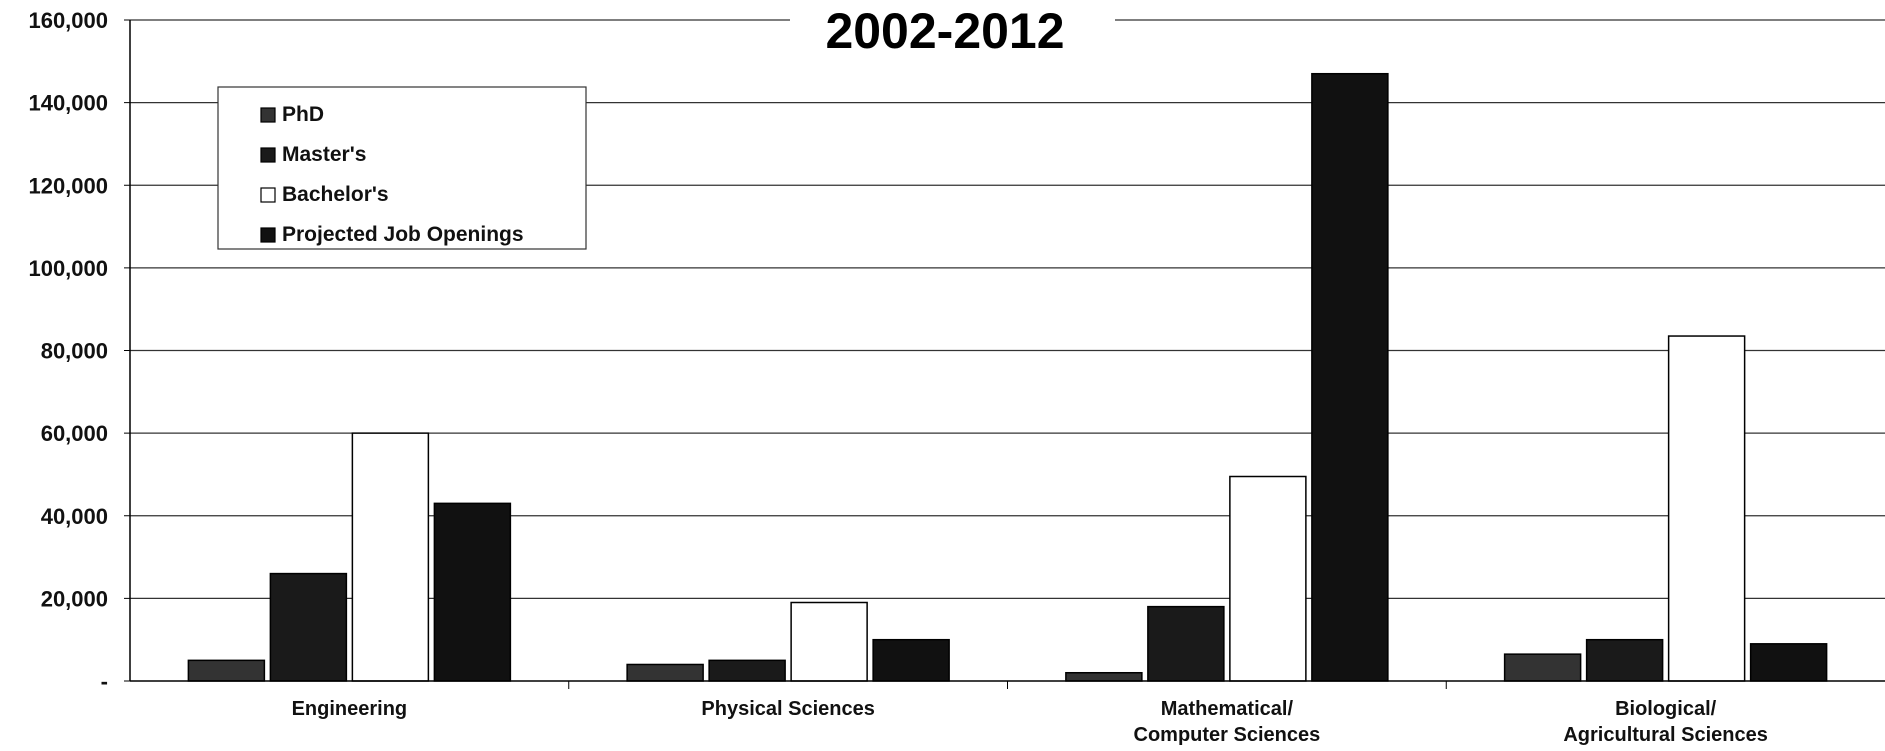 Image resolution: width=1885 pixels, height=751 pixels. What do you see at coordinates (350, 709) in the screenshot?
I see `x-tick-label: Engineering` at bounding box center [350, 709].